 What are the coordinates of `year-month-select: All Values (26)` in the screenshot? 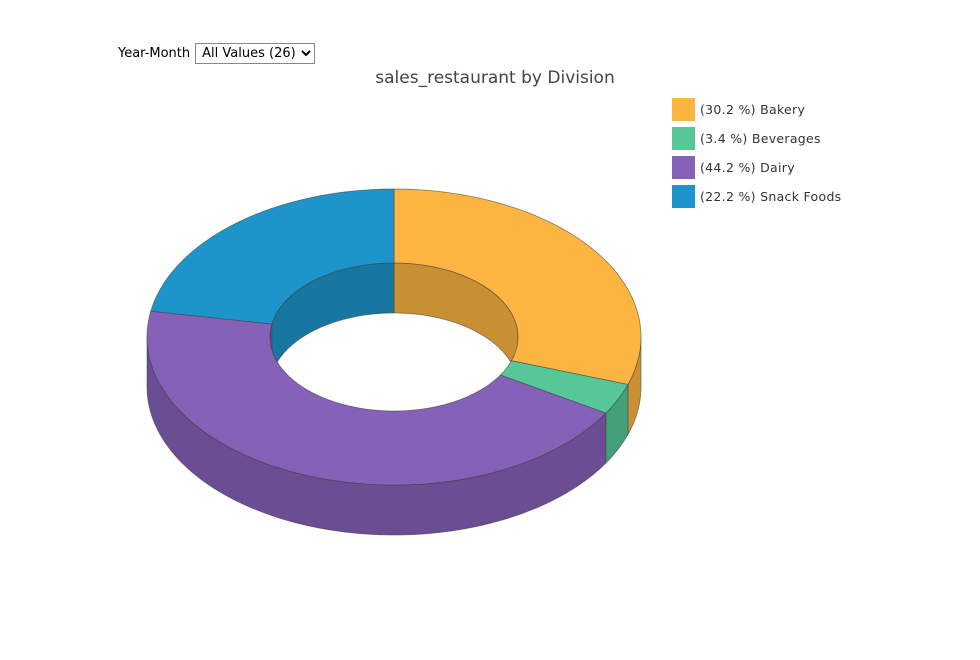 It's located at (255, 53).